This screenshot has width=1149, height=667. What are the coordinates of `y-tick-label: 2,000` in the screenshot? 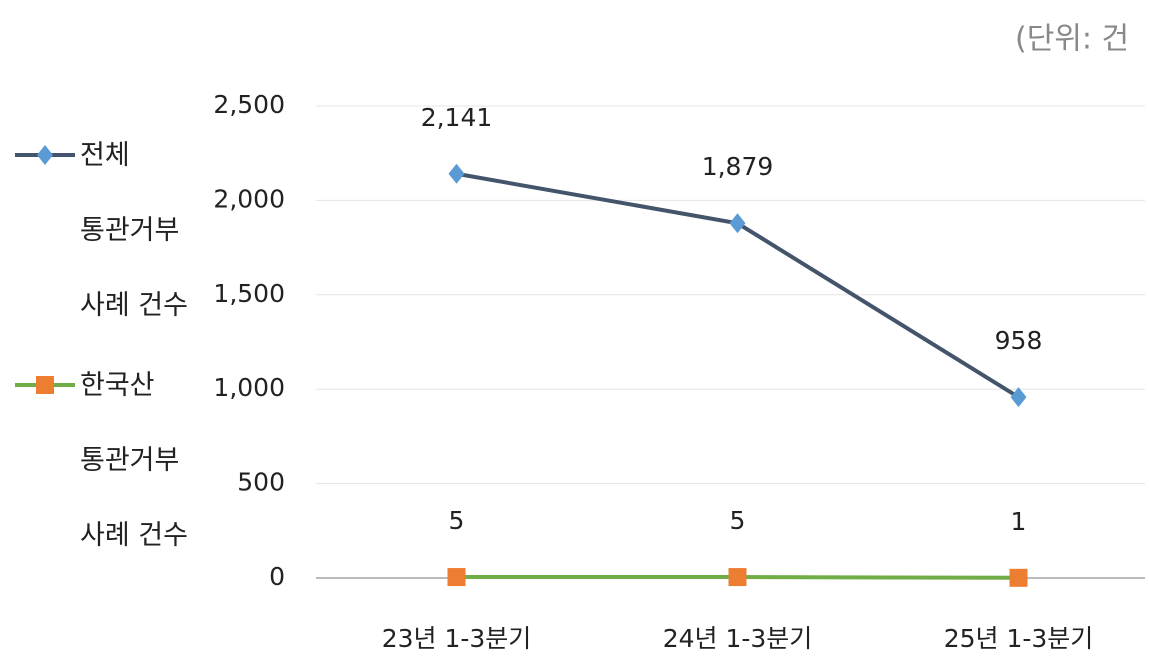 It's located at (249, 198).